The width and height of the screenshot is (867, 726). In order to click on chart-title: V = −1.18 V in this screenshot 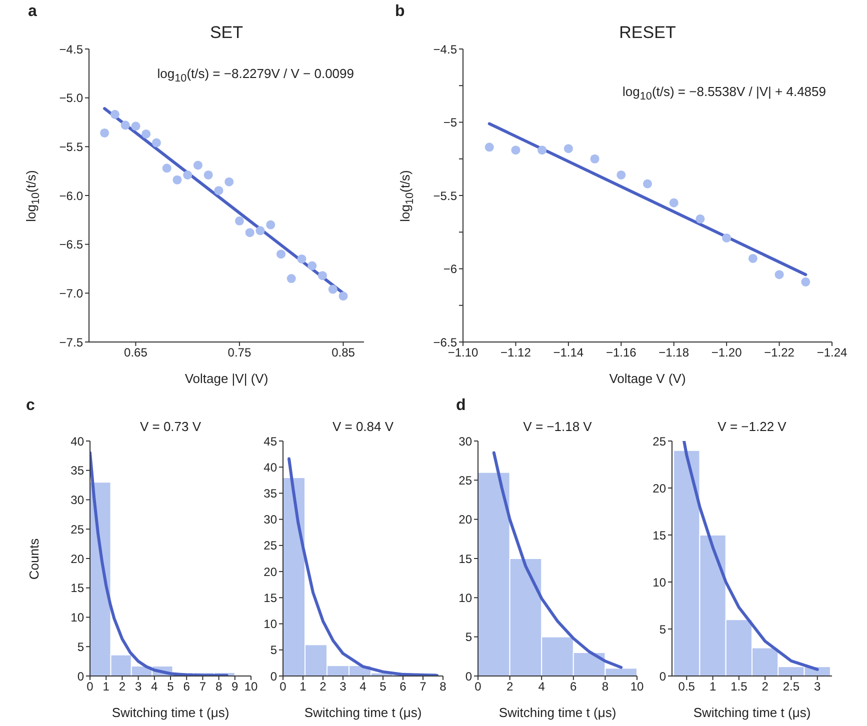, I will do `click(557, 426)`.